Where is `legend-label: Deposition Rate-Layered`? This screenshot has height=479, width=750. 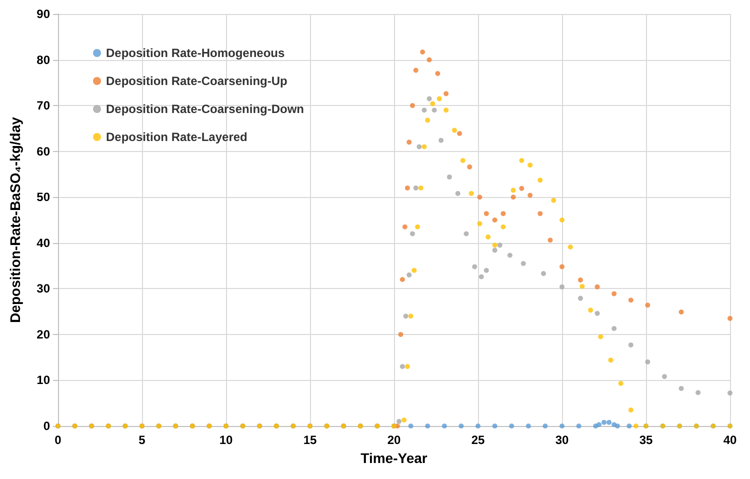 legend-label: Deposition Rate-Layered is located at coordinates (177, 137).